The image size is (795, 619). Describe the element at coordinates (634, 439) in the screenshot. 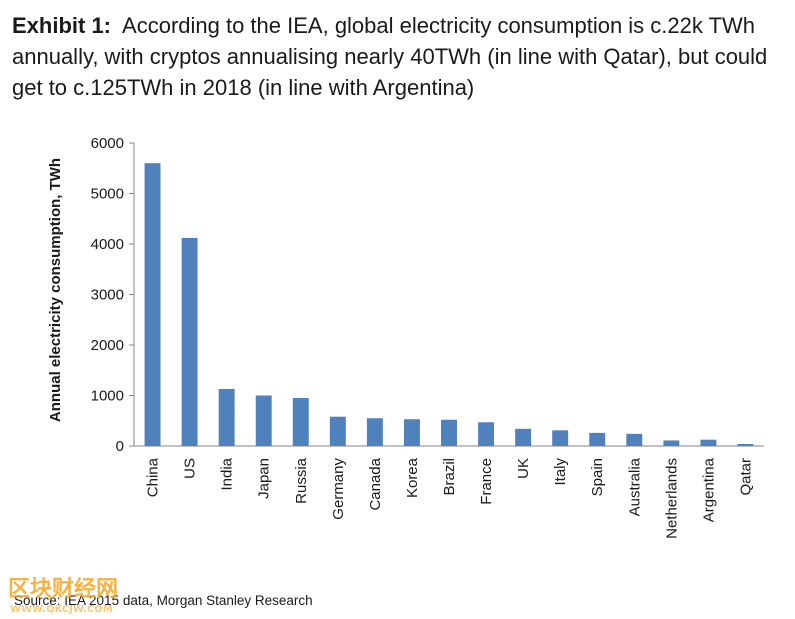

I see `bar-australia` at that location.